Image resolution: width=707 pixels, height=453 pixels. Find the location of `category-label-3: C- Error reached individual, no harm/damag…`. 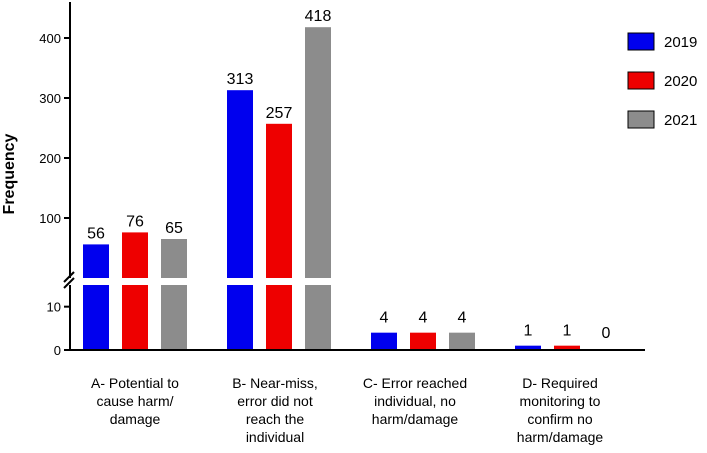

category-label-3: C- Error reached individual, no harm/damag… is located at coordinates (415, 401).